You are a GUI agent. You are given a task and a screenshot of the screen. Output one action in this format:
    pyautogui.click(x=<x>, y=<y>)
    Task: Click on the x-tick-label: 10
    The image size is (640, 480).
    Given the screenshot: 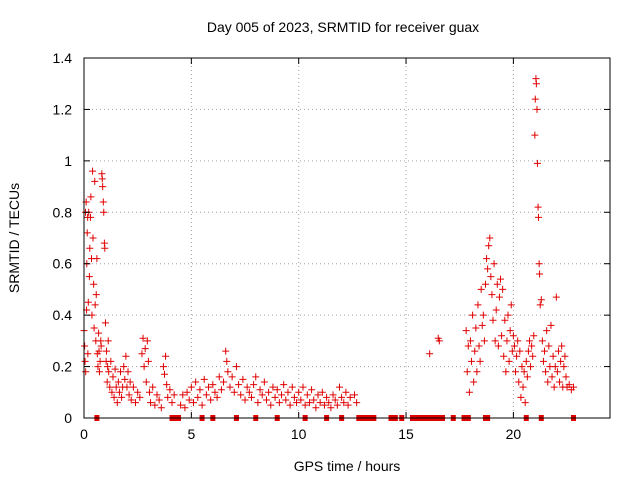 What is the action you would take?
    pyautogui.click(x=299, y=434)
    